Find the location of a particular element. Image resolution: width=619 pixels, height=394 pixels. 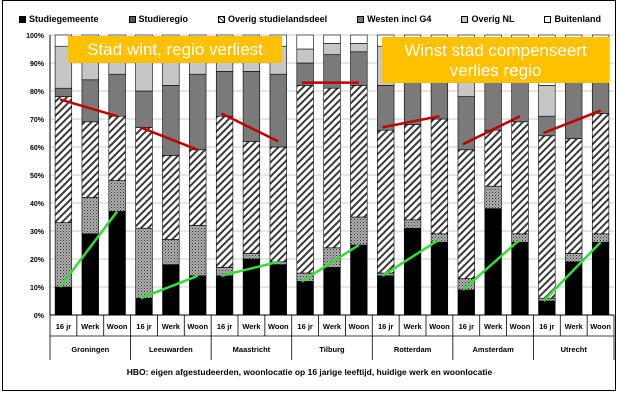

y-tick-label: 50% is located at coordinates (37, 176).